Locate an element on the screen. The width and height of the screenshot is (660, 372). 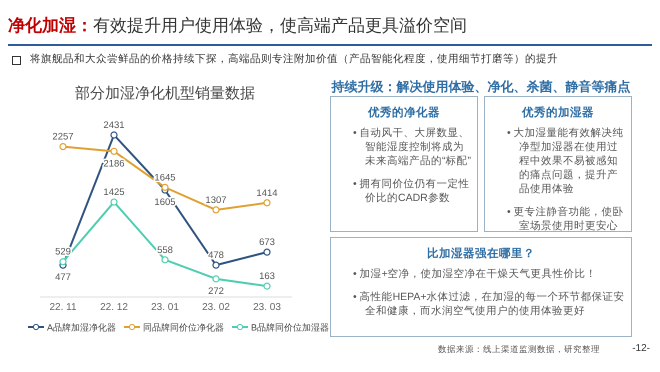
text: • 拥有同价位仍有一定性价比的CADR参数 is located at coordinates (412, 191).